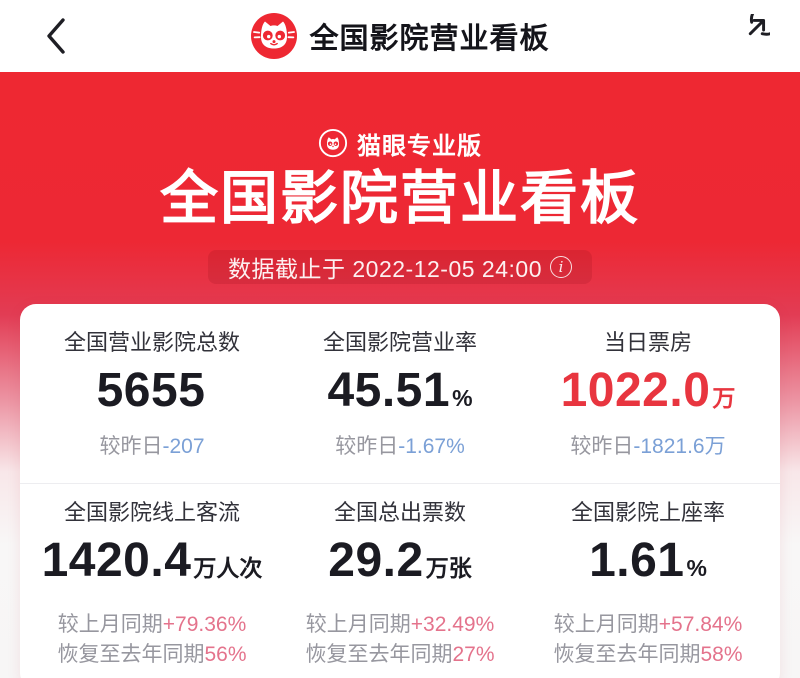  Describe the element at coordinates (152, 654) in the screenshot. I see `stat-yoy-recovery: 恢复至去年同期56%` at that location.